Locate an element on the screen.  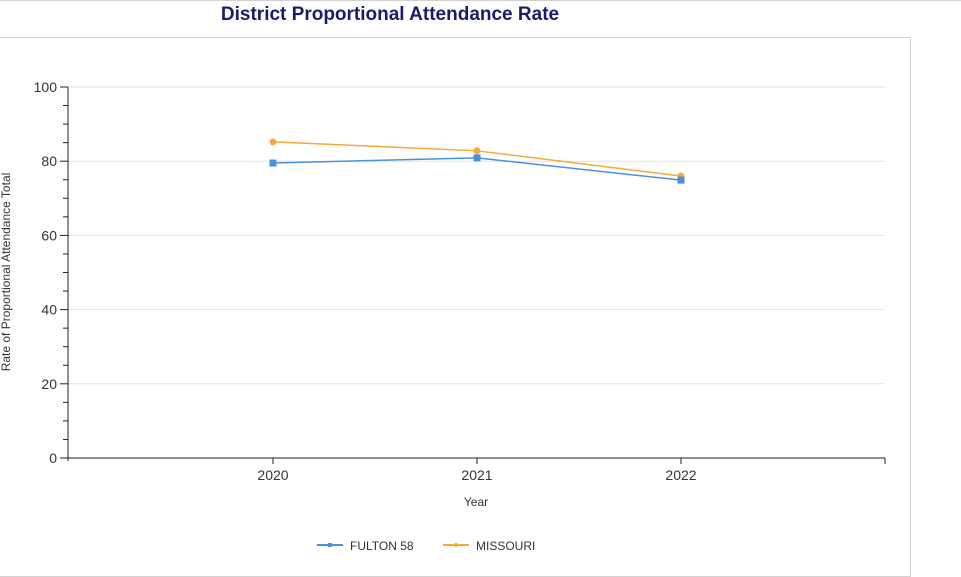
x-axis-ticks: 2020 2021 2022 is located at coordinates (477, 470).